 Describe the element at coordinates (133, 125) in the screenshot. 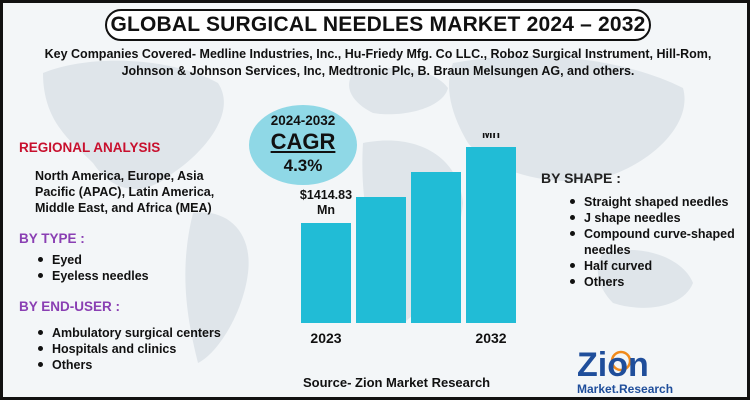

I see `map-north-america` at that location.